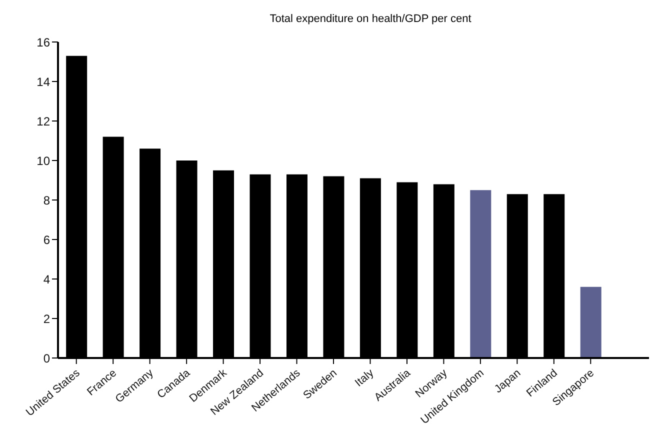 The width and height of the screenshot is (661, 448). Describe the element at coordinates (43, 42) in the screenshot. I see `y-tick-label: 16` at that location.